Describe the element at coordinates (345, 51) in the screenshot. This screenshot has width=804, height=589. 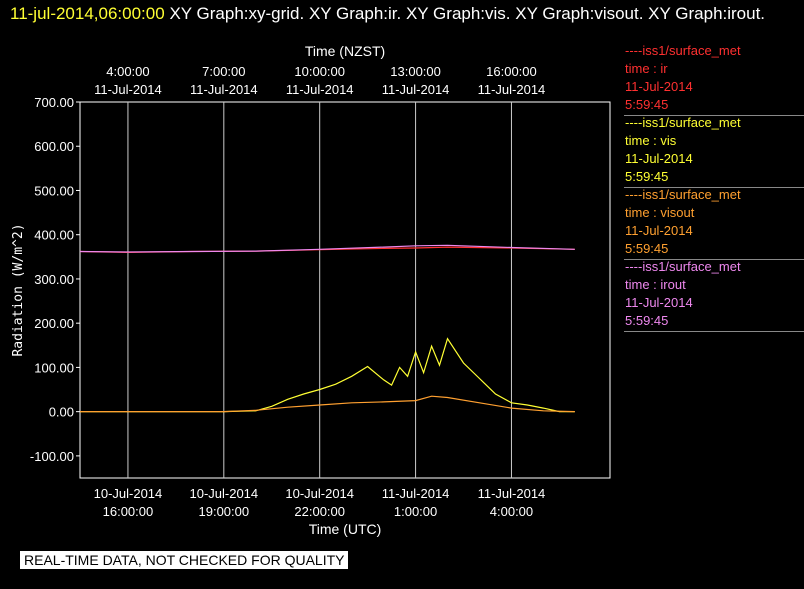
I see `x2-axis-label: Time (NZST)` at that location.